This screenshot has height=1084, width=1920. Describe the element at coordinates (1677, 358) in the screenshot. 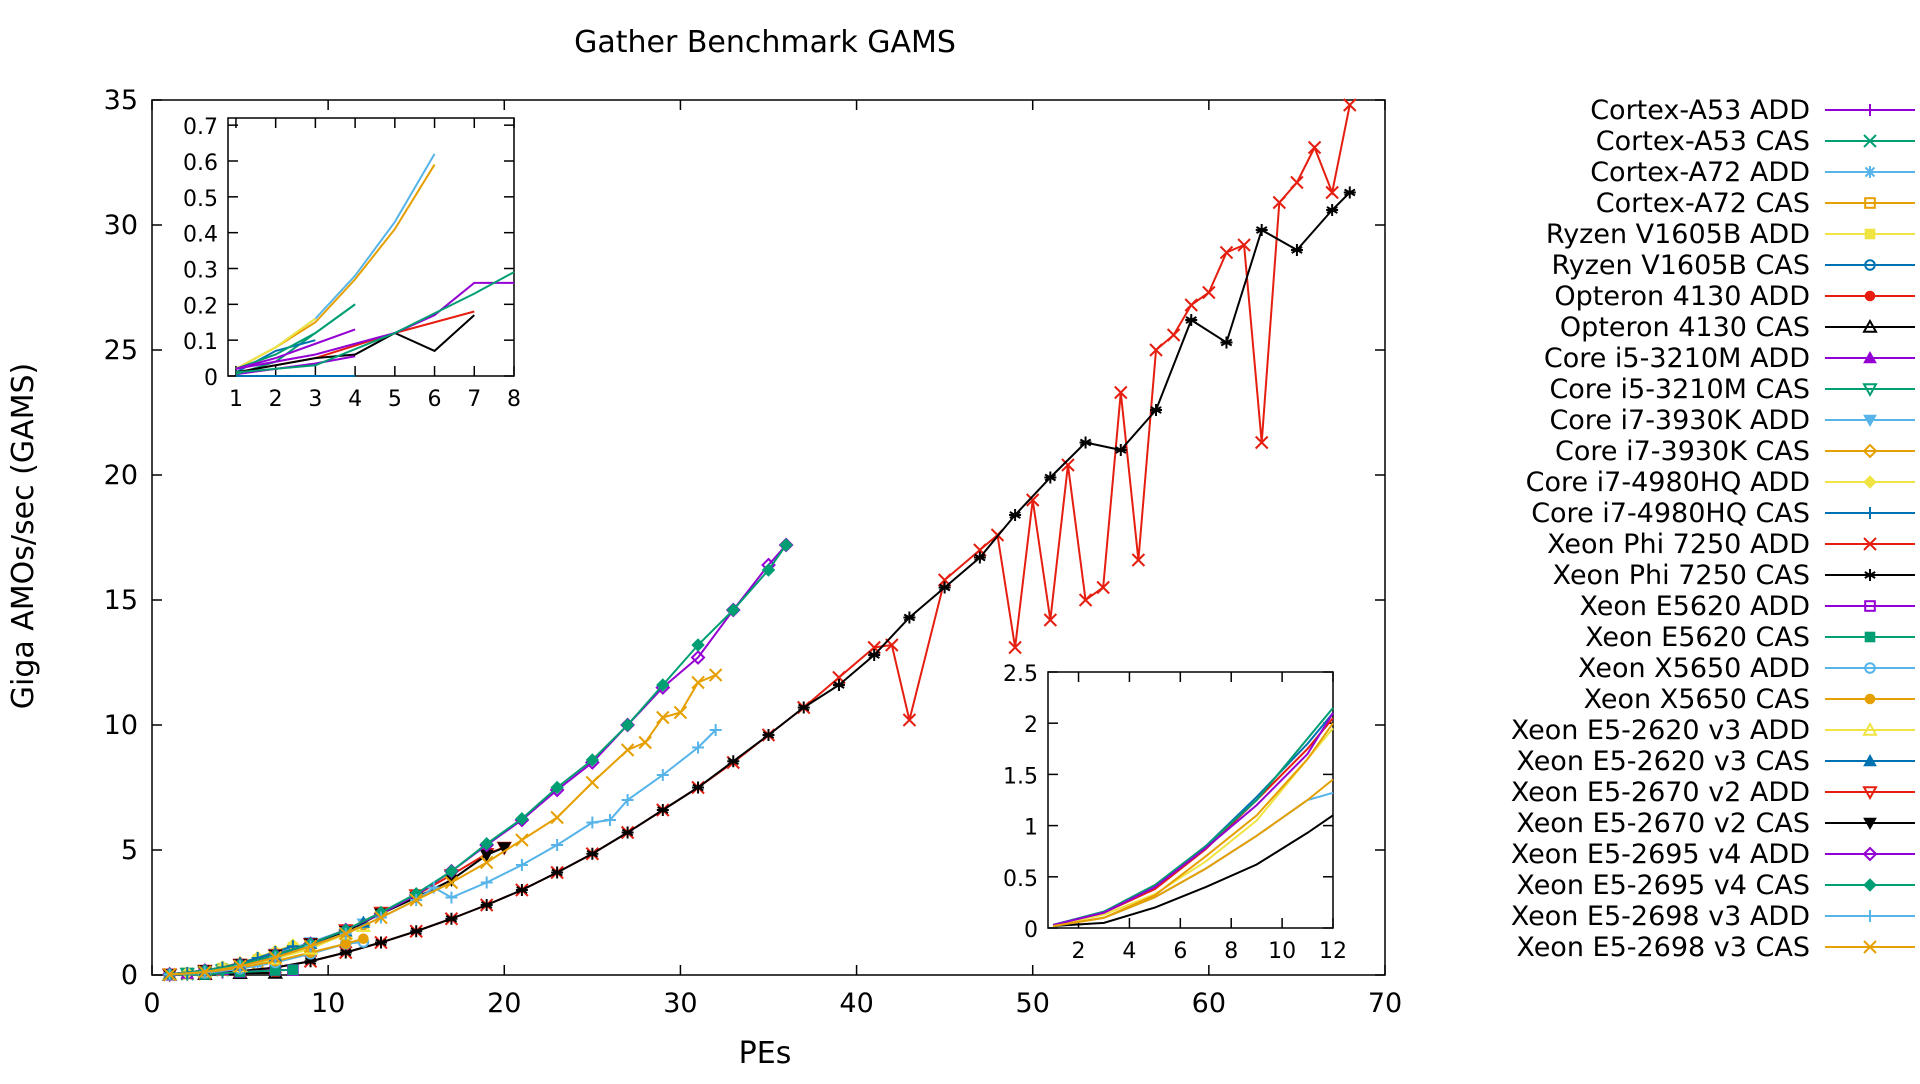

I see `legend-label: Core i5-3210M ADD` at that location.